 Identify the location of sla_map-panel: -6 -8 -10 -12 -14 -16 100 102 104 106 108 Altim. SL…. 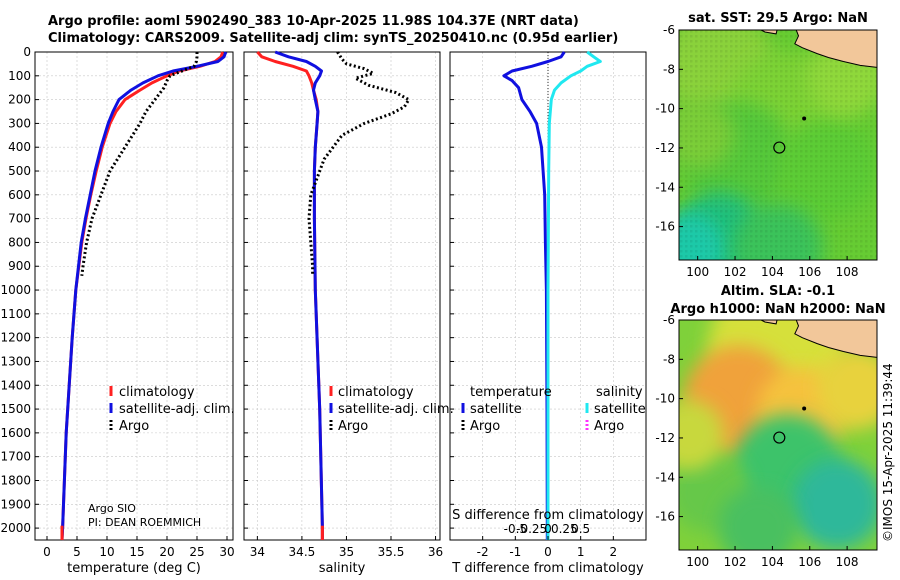
(770, 426).